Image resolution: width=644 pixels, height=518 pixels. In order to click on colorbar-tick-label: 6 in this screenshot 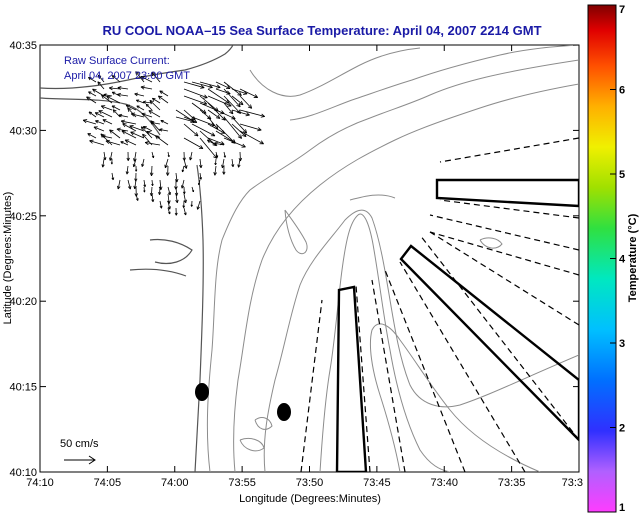, I will do `click(622, 91)`.